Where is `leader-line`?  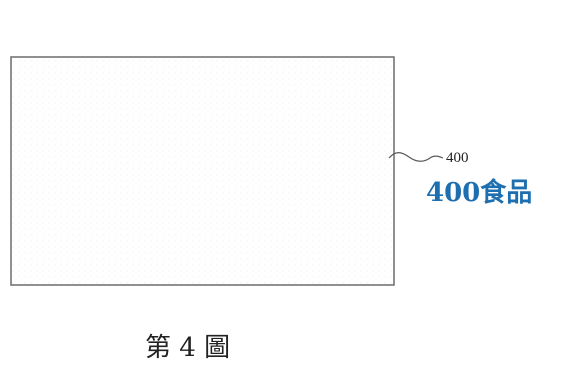
leader-line is located at coordinates (416, 157).